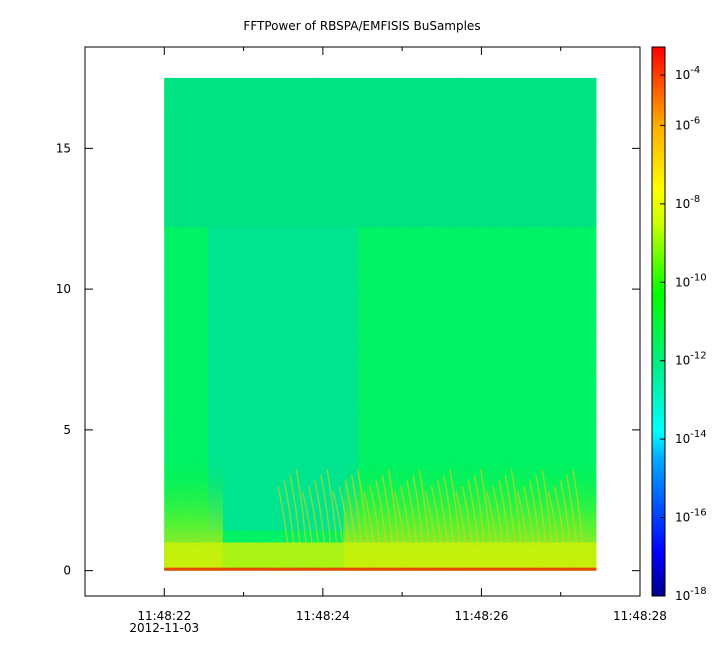  Describe the element at coordinates (687, 73) in the screenshot. I see `colorbar-tick-label: 10⁻⁴` at that location.